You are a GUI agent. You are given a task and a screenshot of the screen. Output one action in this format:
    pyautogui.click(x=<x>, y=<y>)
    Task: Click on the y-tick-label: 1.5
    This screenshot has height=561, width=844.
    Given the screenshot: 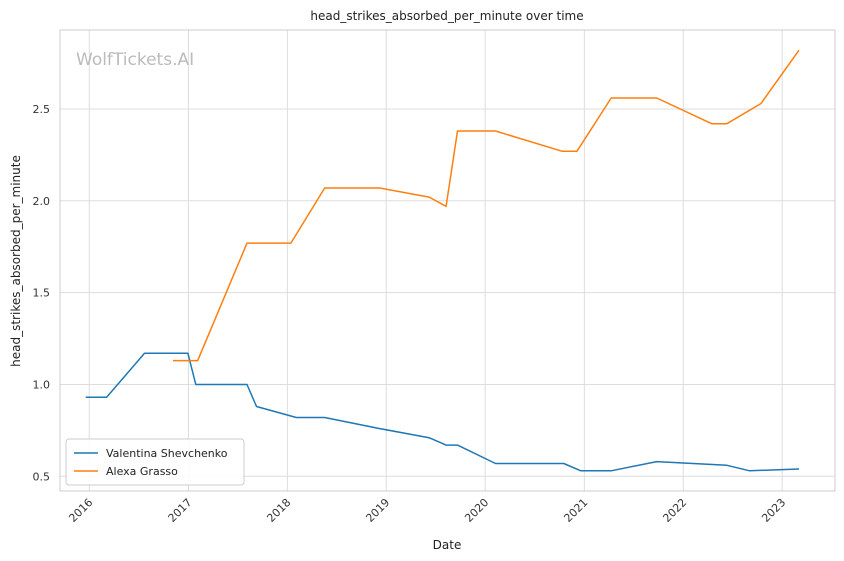 What is the action you would take?
    pyautogui.click(x=42, y=293)
    